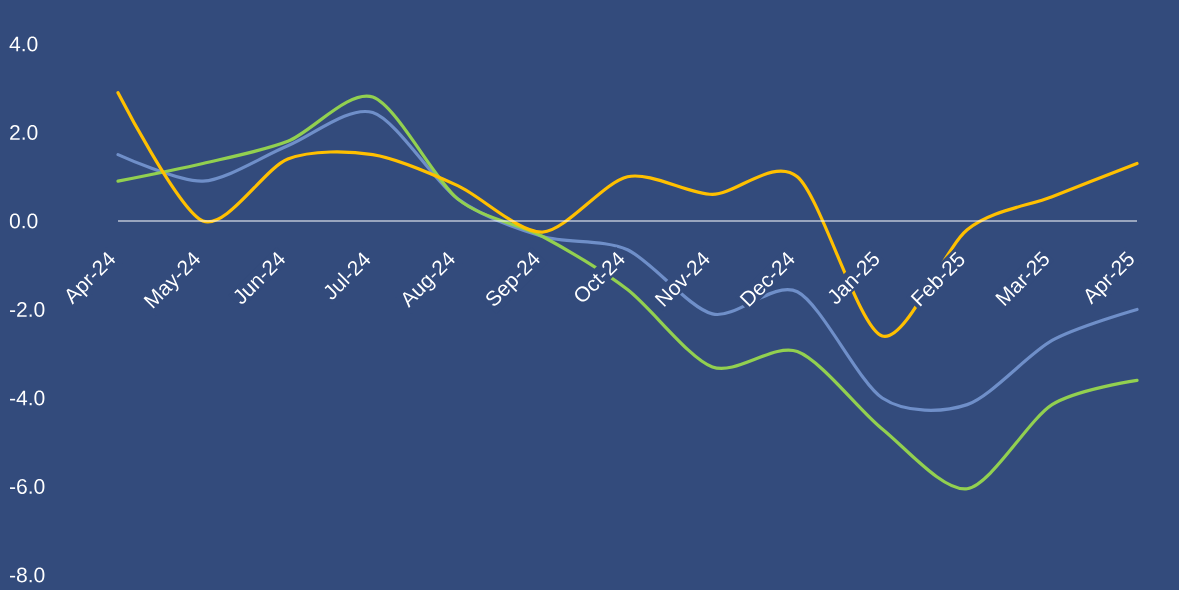  Describe the element at coordinates (24, 132) in the screenshot. I see `y-tick-label: 2.0` at that location.